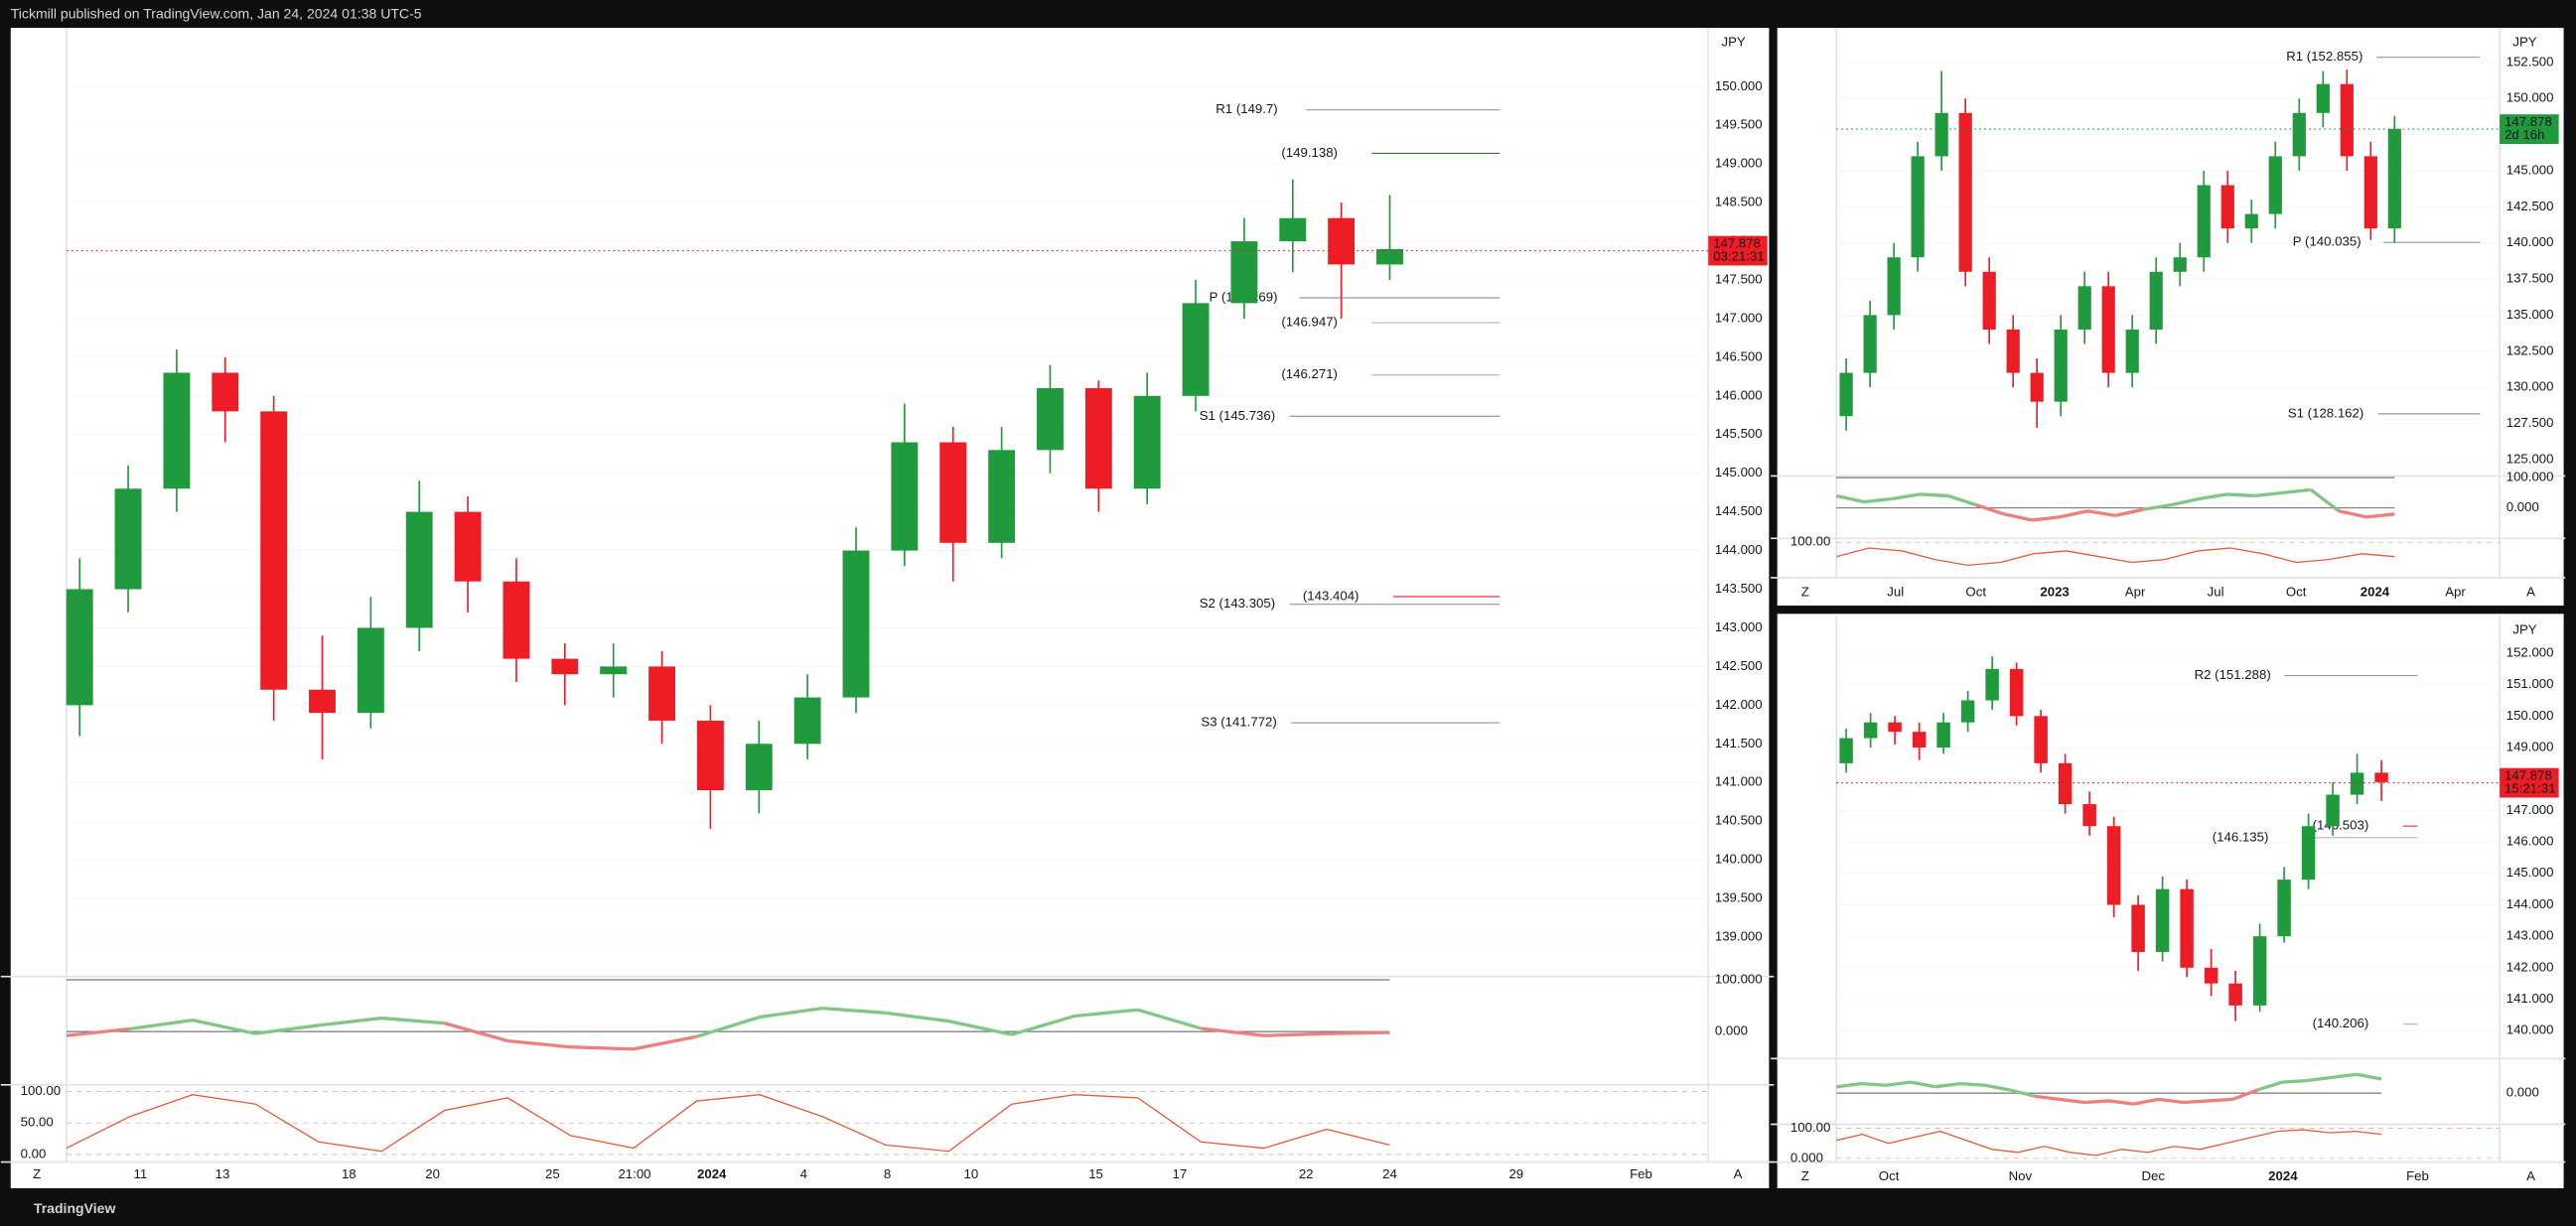 The width and height of the screenshot is (2576, 1226). I want to click on y-tick-label: 137.500, so click(2530, 278).